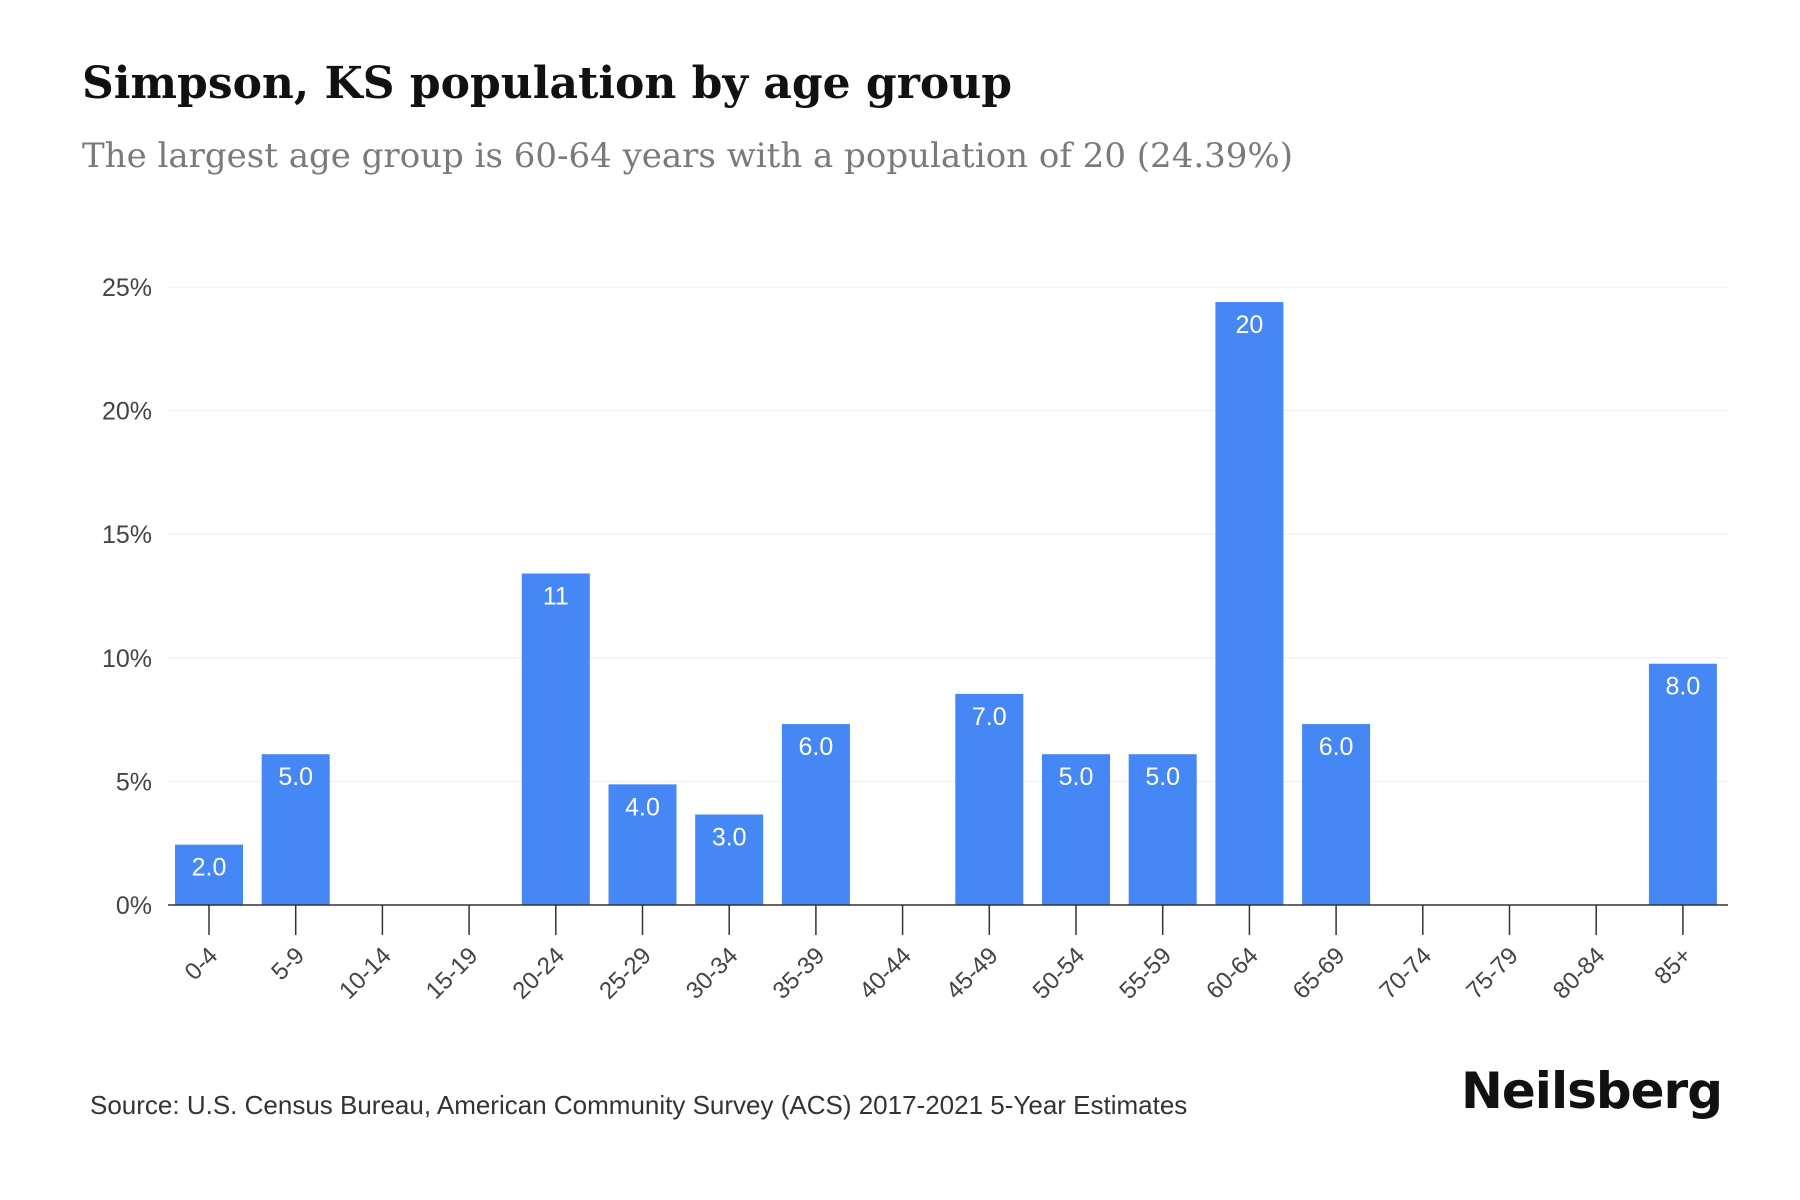  What do you see at coordinates (202, 964) in the screenshot?
I see `x-tick-label: 0-4` at bounding box center [202, 964].